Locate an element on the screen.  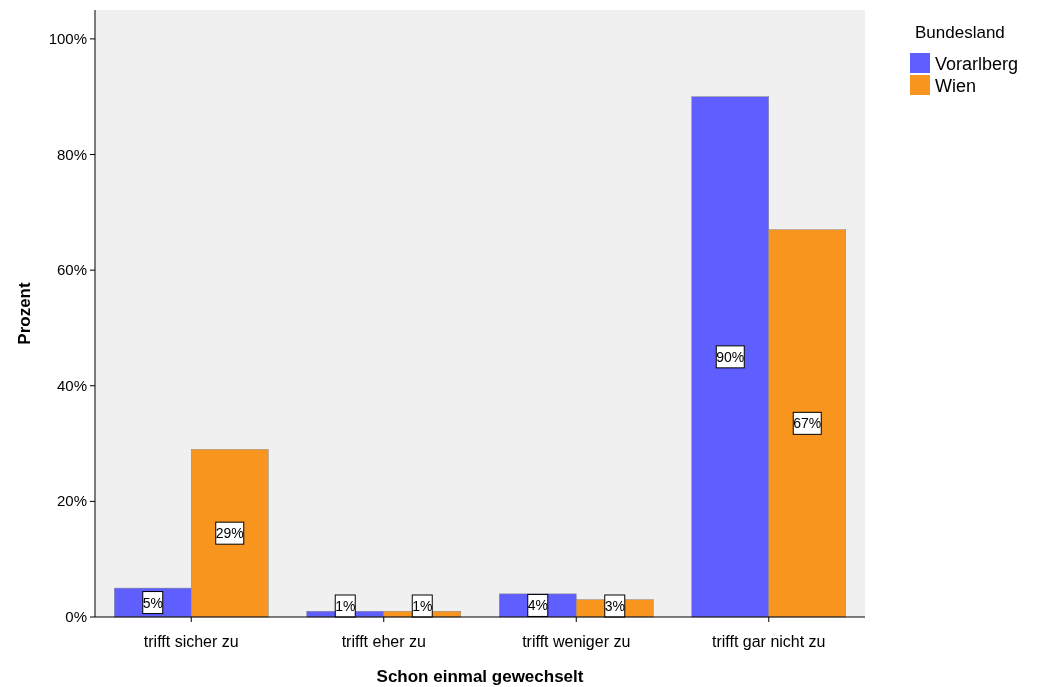
x-tick-label: trifft gar nicht zu is located at coordinates (768, 641).